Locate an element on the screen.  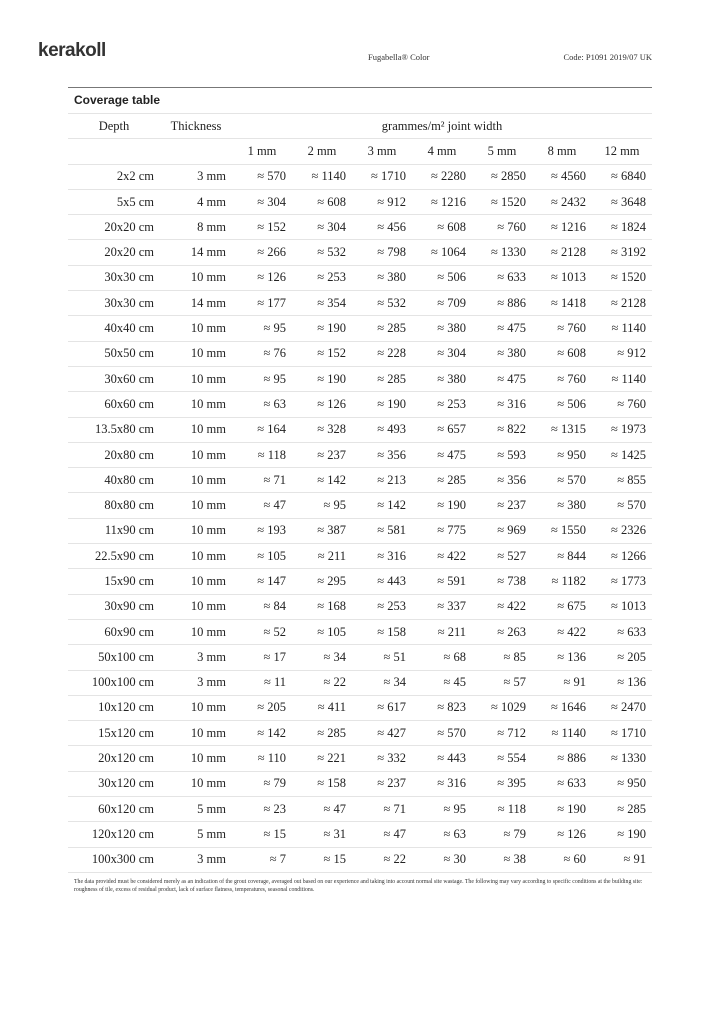
coverage-cell: ≈ 738 is located at coordinates (502, 581).